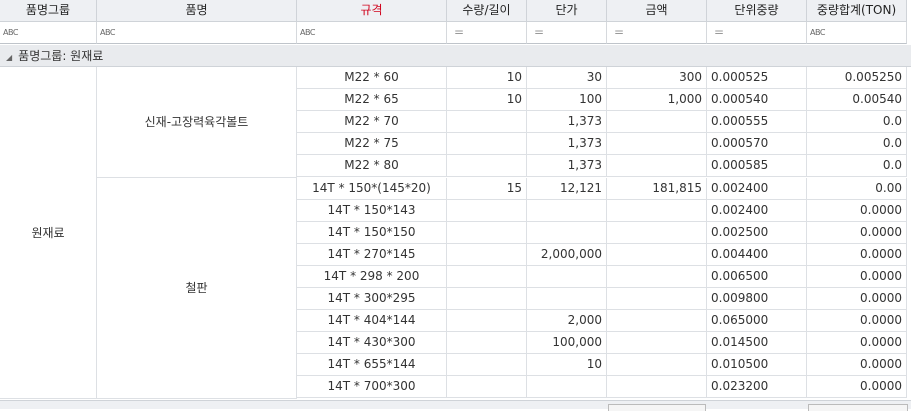 The width and height of the screenshot is (911, 411). Describe the element at coordinates (757, 78) in the screenshot. I see `cell-unit-weight: 0.000525` at that location.